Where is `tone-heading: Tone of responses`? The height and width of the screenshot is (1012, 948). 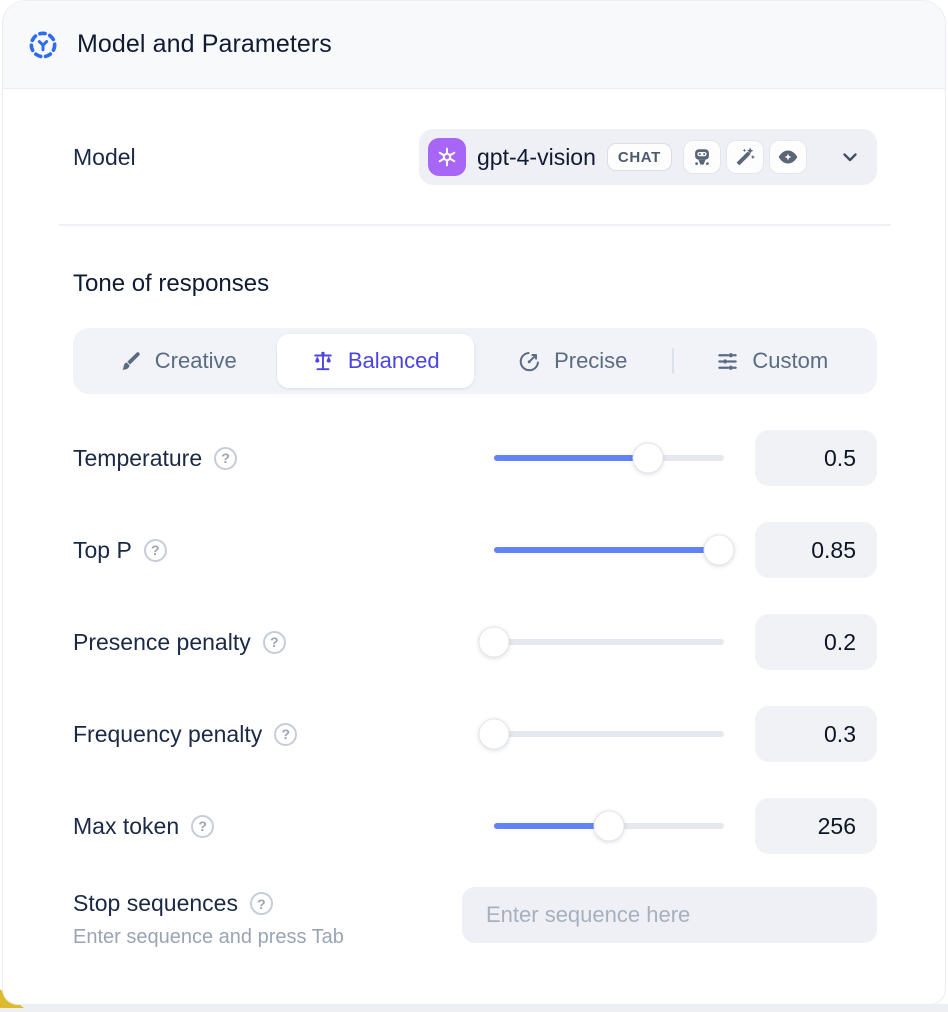
tone-heading: Tone of responses is located at coordinates (171, 283).